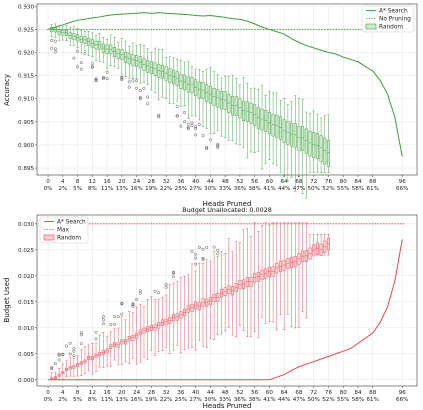 The height and width of the screenshot is (410, 423). Describe the element at coordinates (122, 400) in the screenshot. I see `x-tick-percent-label: 13%` at that location.